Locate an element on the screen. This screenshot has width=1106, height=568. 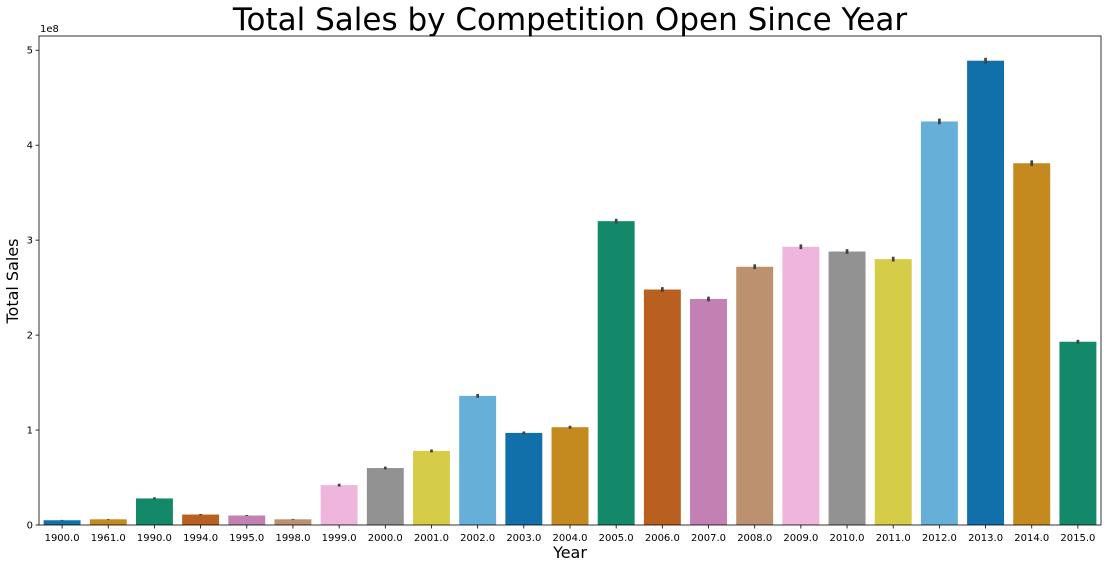
y-tick-label: 5 is located at coordinates (30, 51).